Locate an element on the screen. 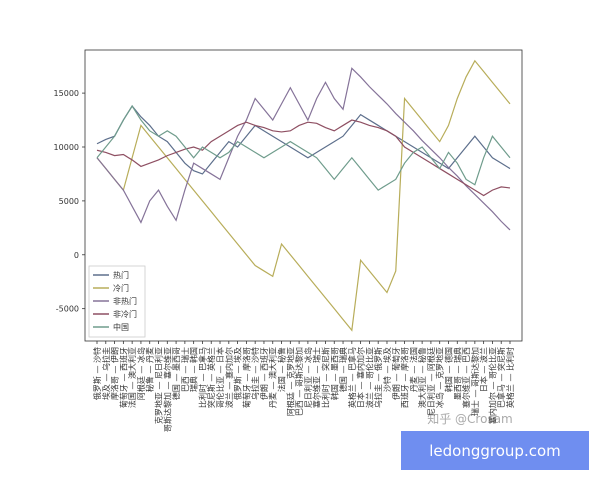 The image size is (600, 484). x-tick-label: 摩洛哥 — 伊朗 is located at coordinates (115, 373).